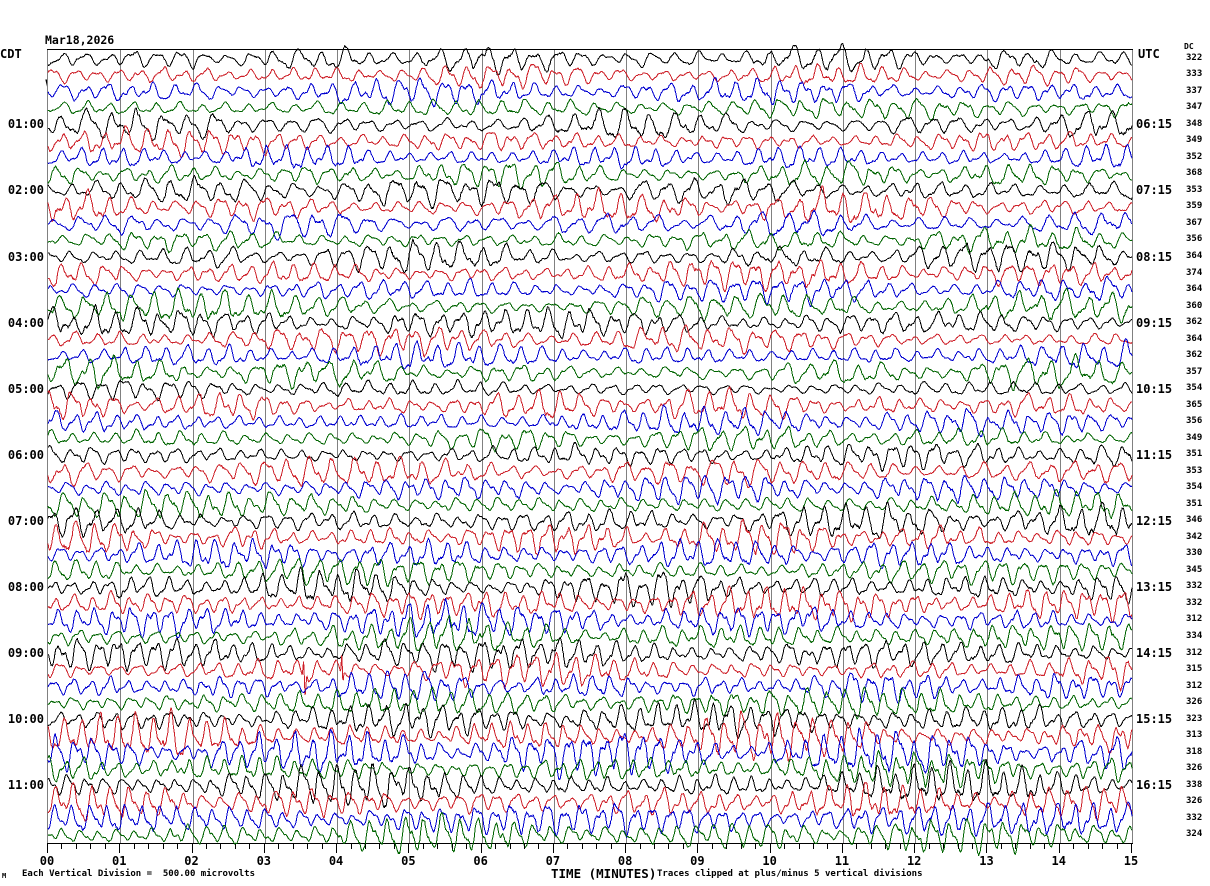 This screenshot has height=886, width=1210. Describe the element at coordinates (1194, 107) in the screenshot. I see `dc-value-row-3: 347` at that location.